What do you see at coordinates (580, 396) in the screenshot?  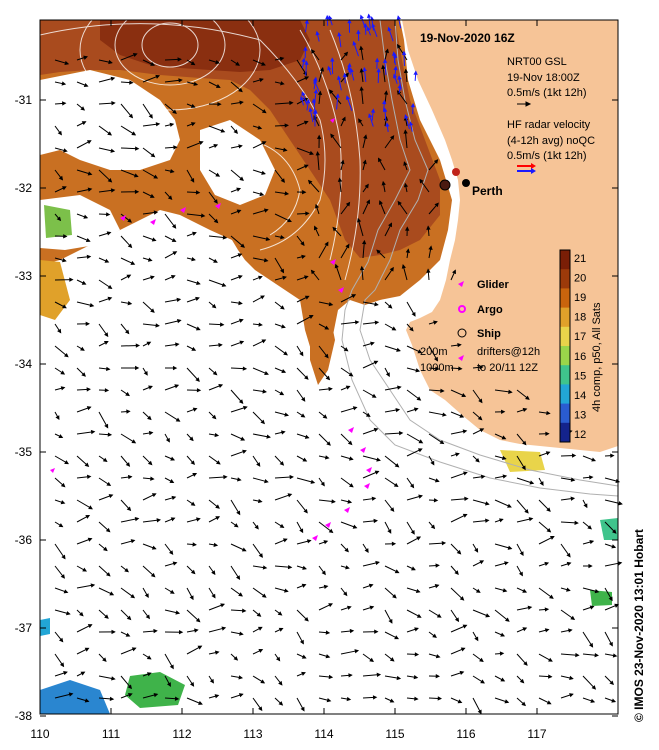 I see `colorbar-tick-label: 14` at bounding box center [580, 396].